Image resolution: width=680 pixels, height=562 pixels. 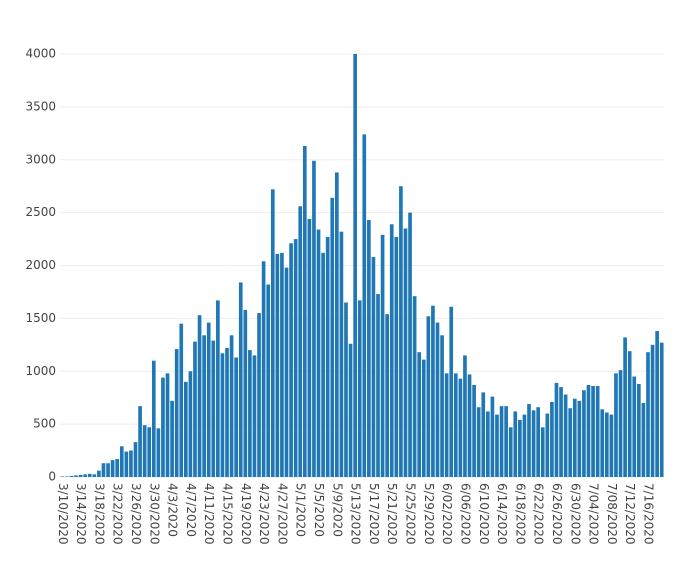 I want to click on y-tick-label: 1000, so click(x=40, y=371).